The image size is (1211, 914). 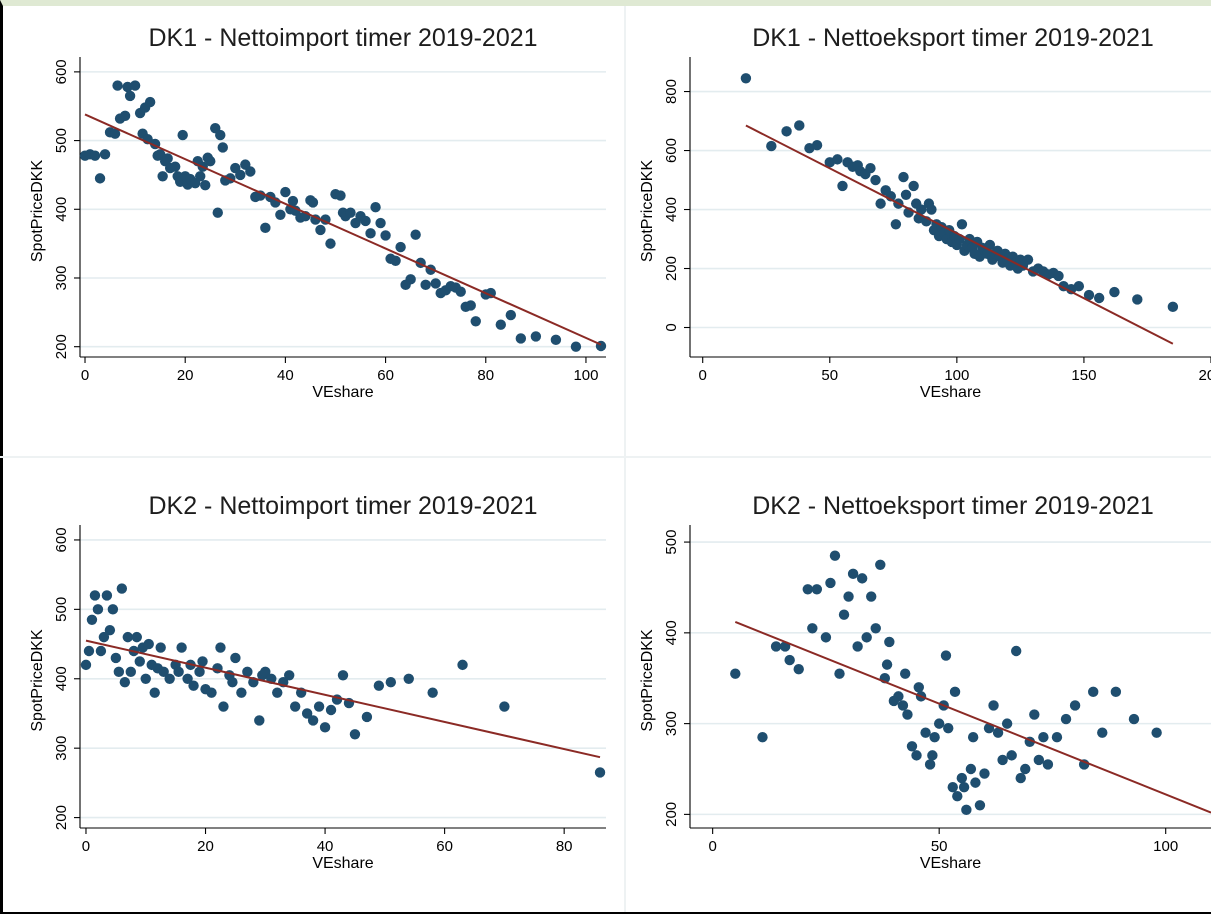 What do you see at coordinates (205, 846) in the screenshot?
I see `x-tick-label: 20` at bounding box center [205, 846].